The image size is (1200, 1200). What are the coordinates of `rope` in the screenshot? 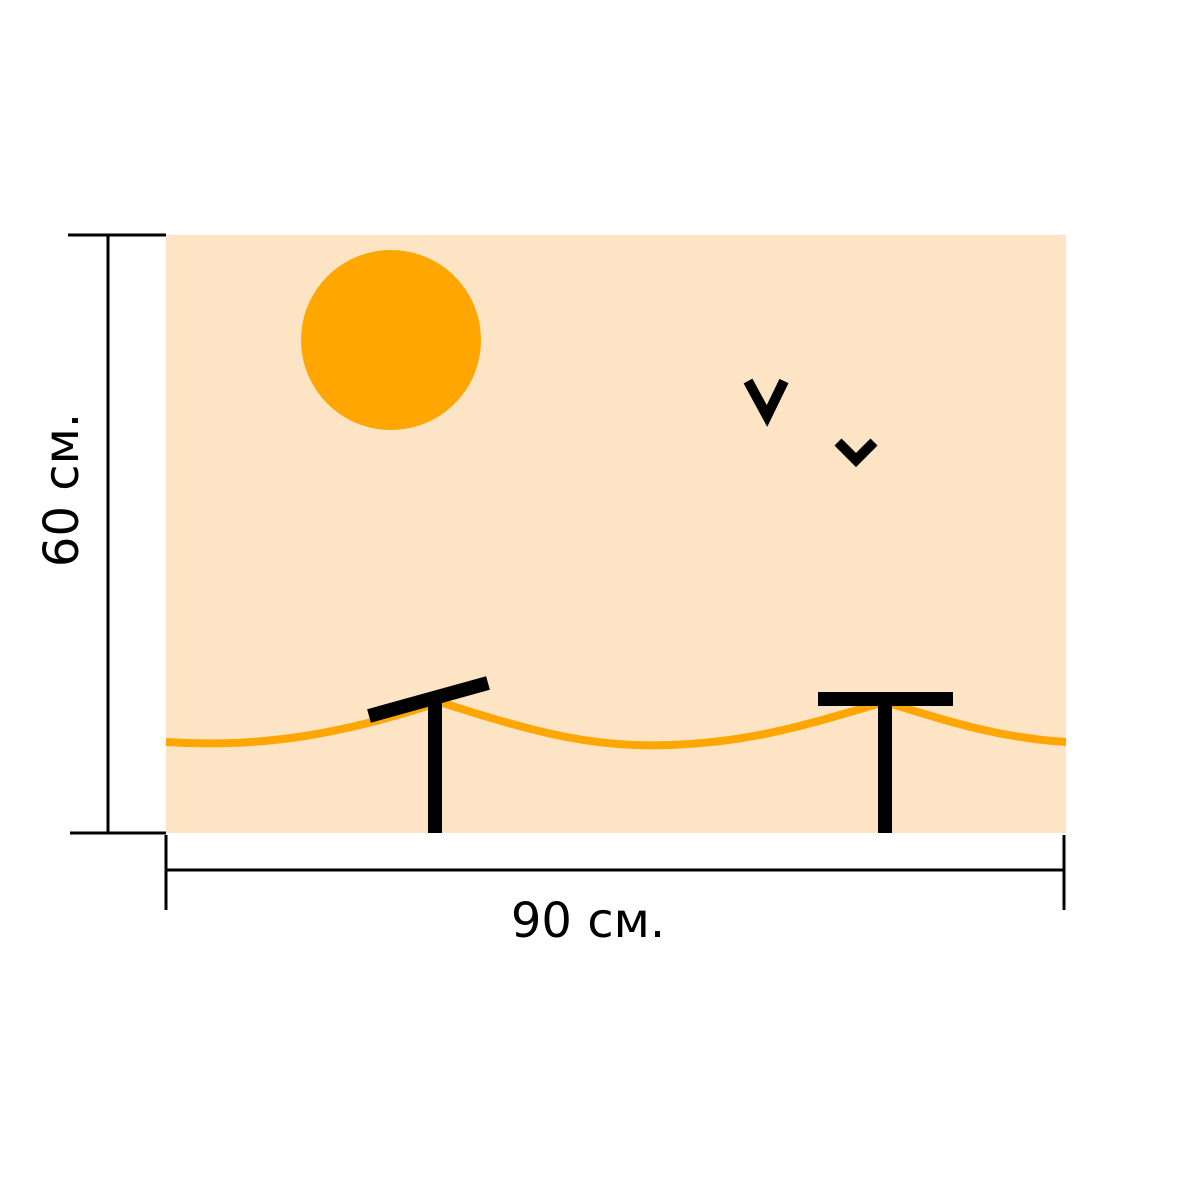 It's located at (616, 723).